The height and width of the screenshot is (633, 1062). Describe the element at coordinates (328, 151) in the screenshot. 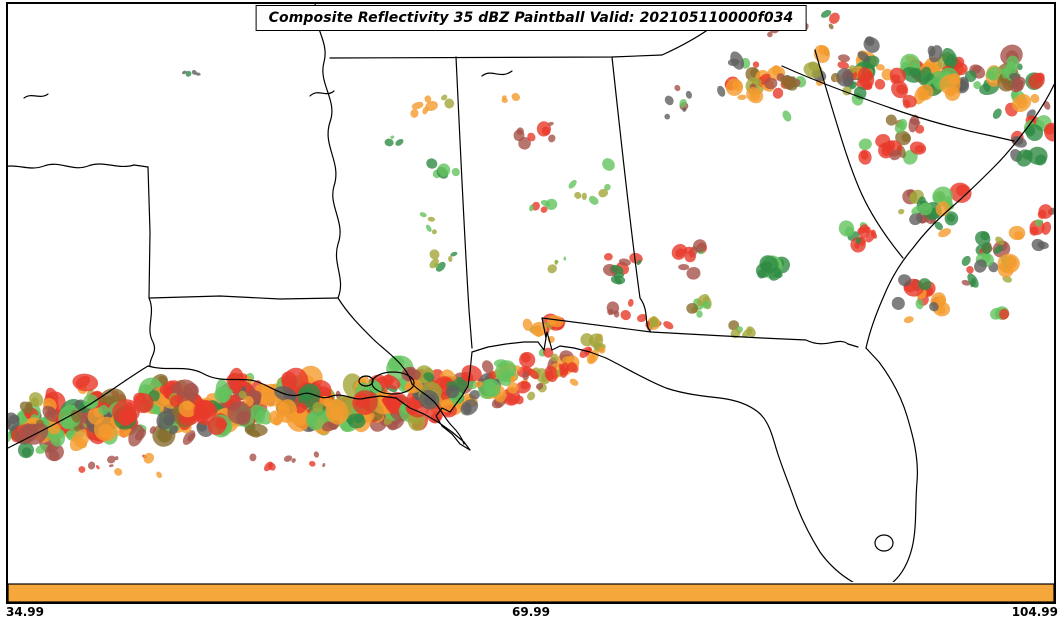

I see `mississippi-river-border` at that location.